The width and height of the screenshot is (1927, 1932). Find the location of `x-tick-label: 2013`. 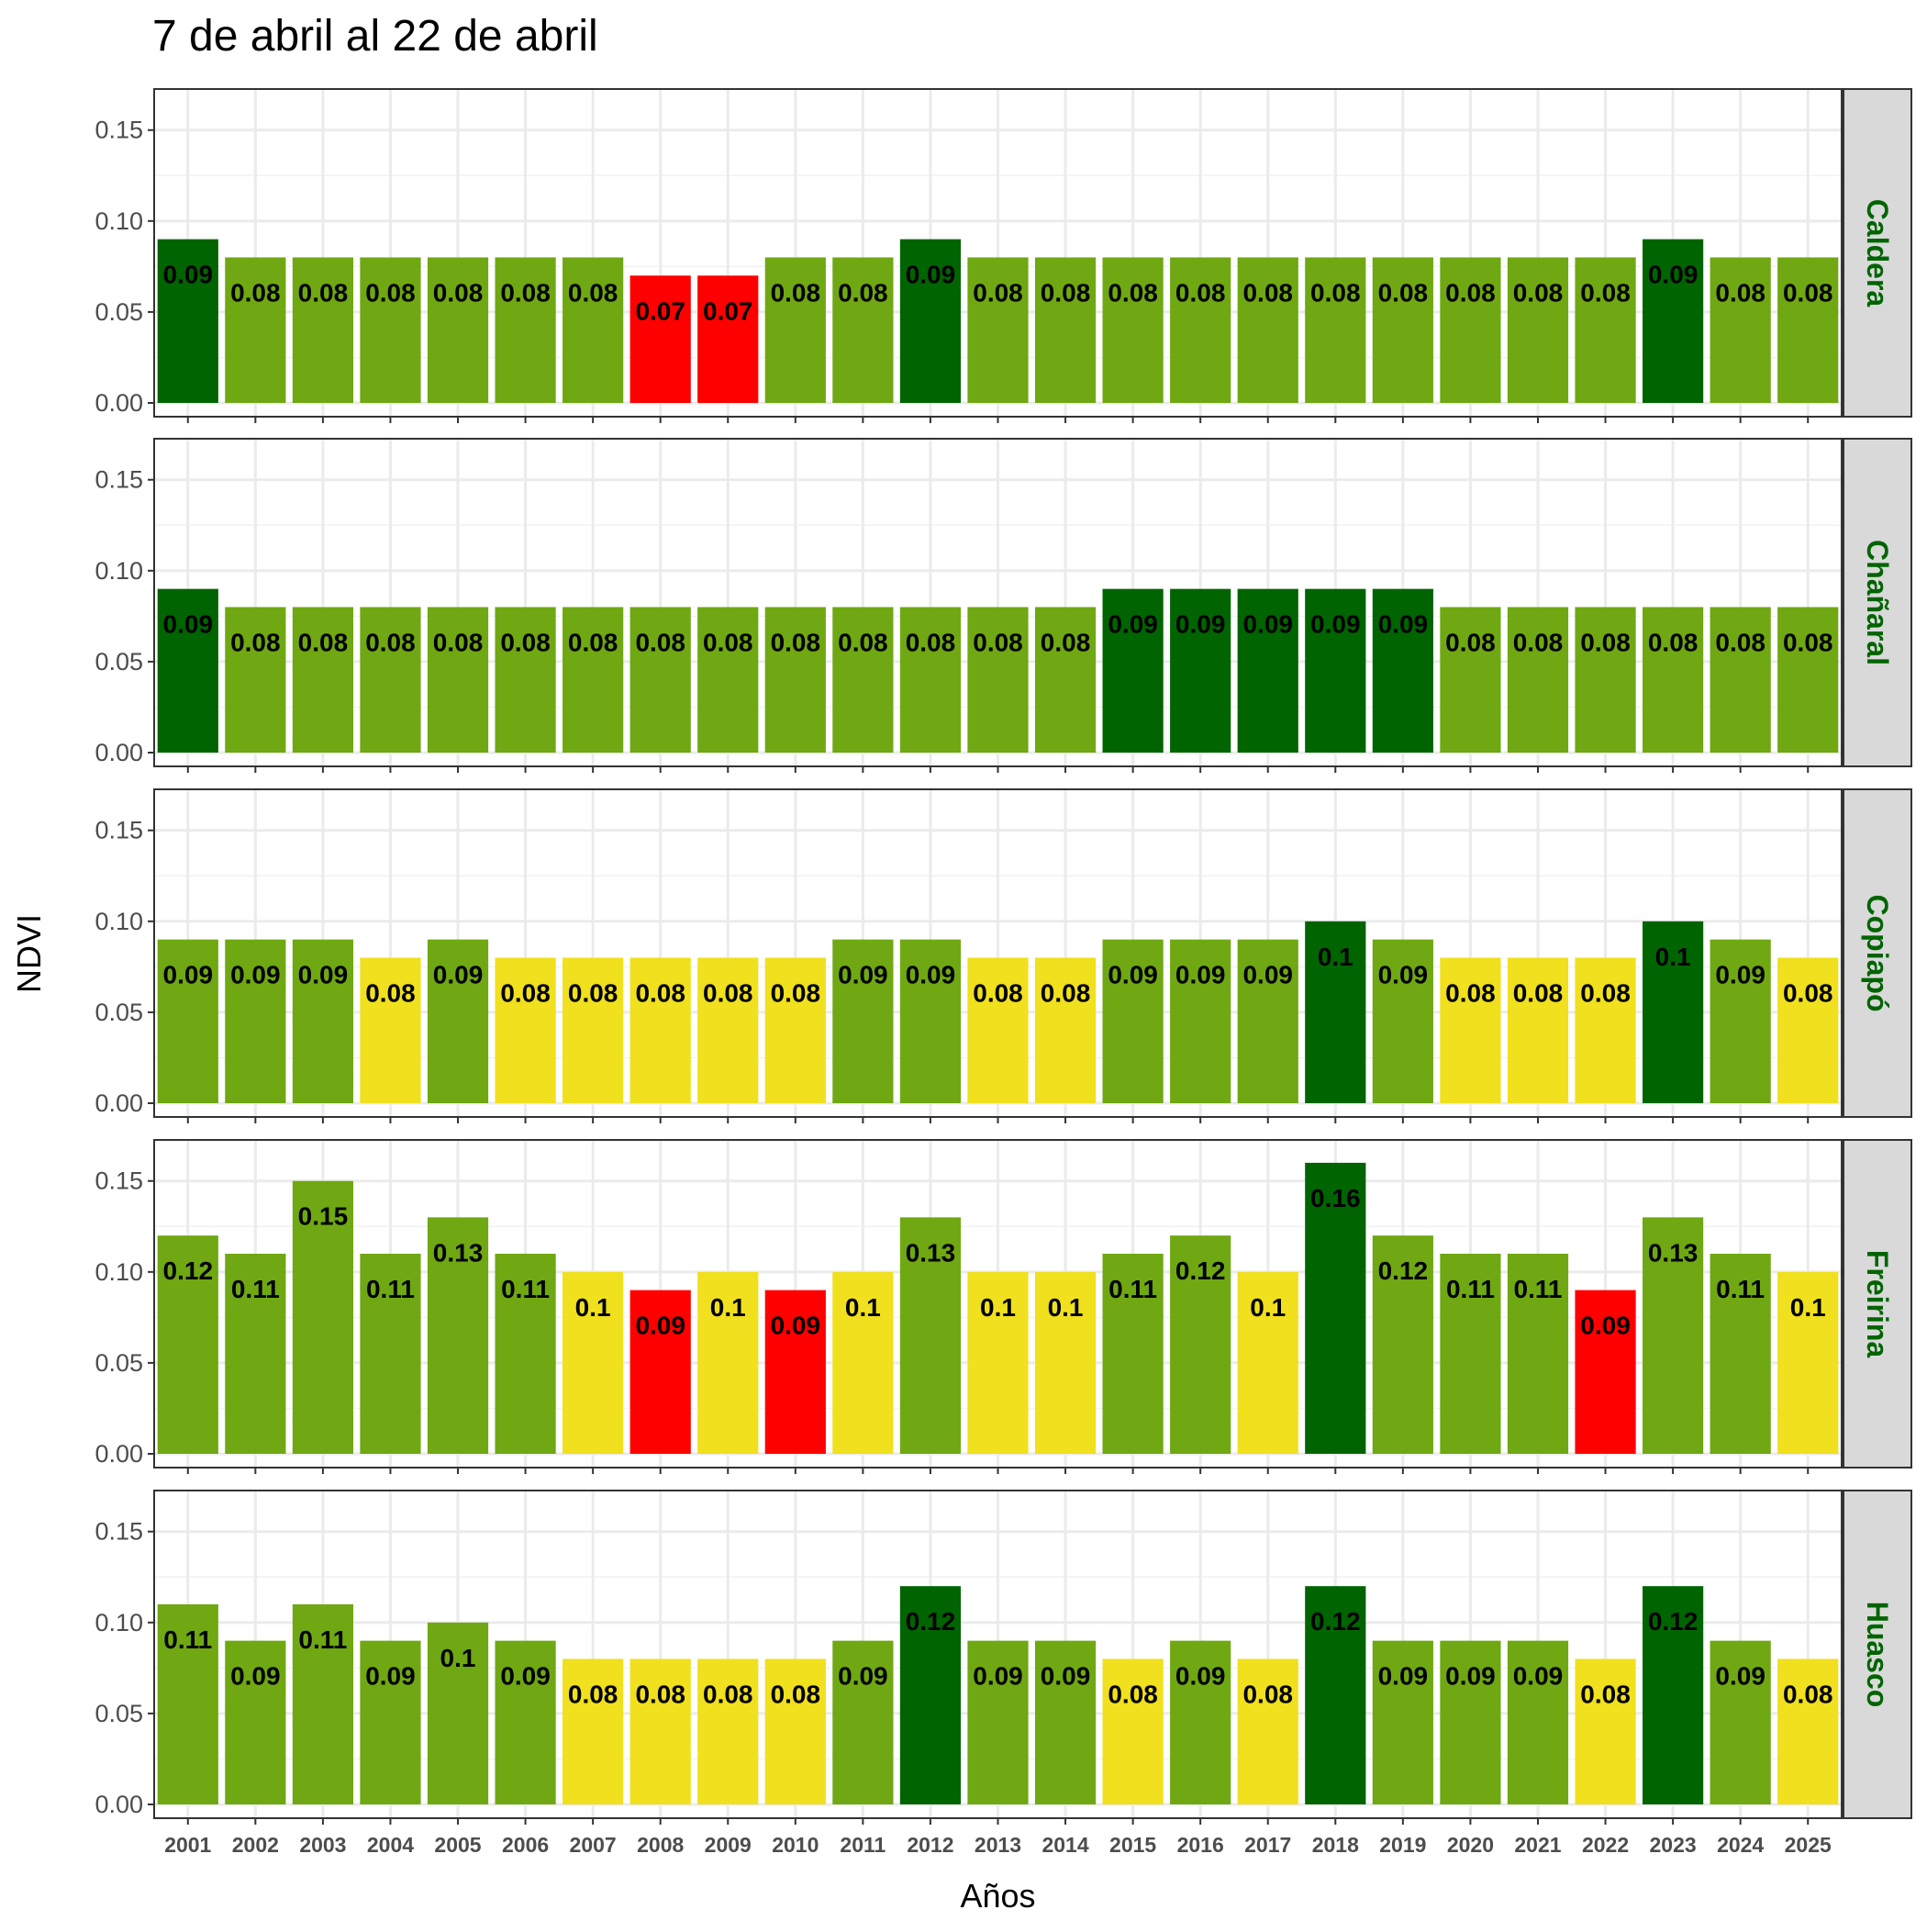

x-tick-label: 2013 is located at coordinates (998, 1845).